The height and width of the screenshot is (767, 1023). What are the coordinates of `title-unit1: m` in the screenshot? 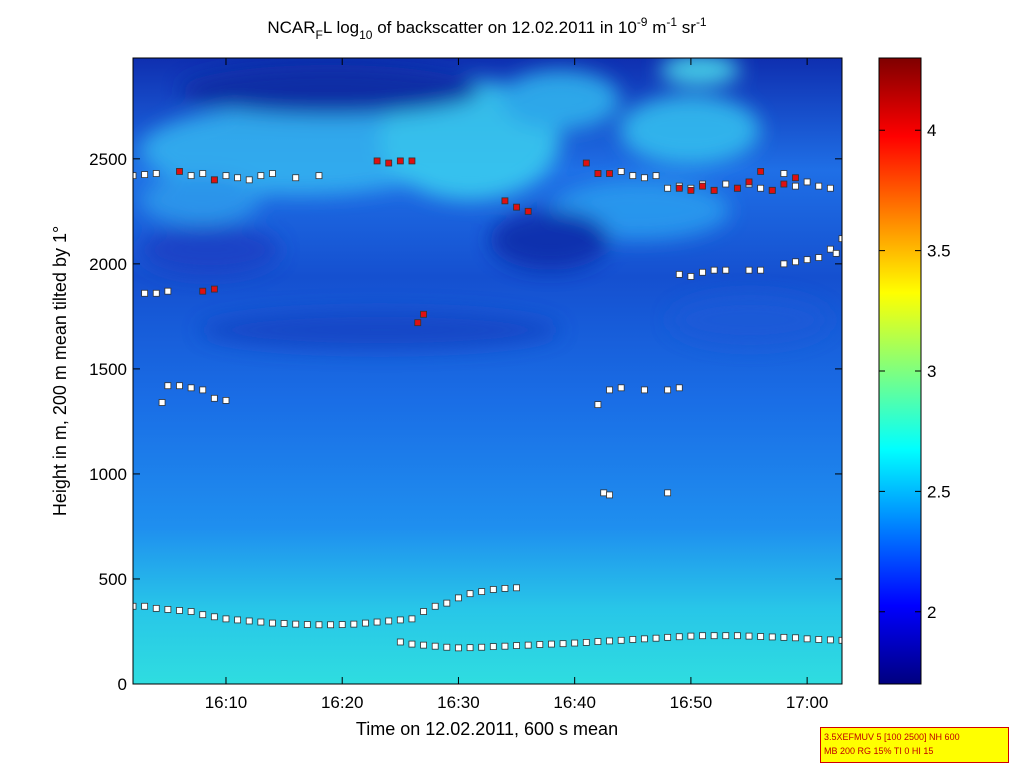 It's located at (656, 27).